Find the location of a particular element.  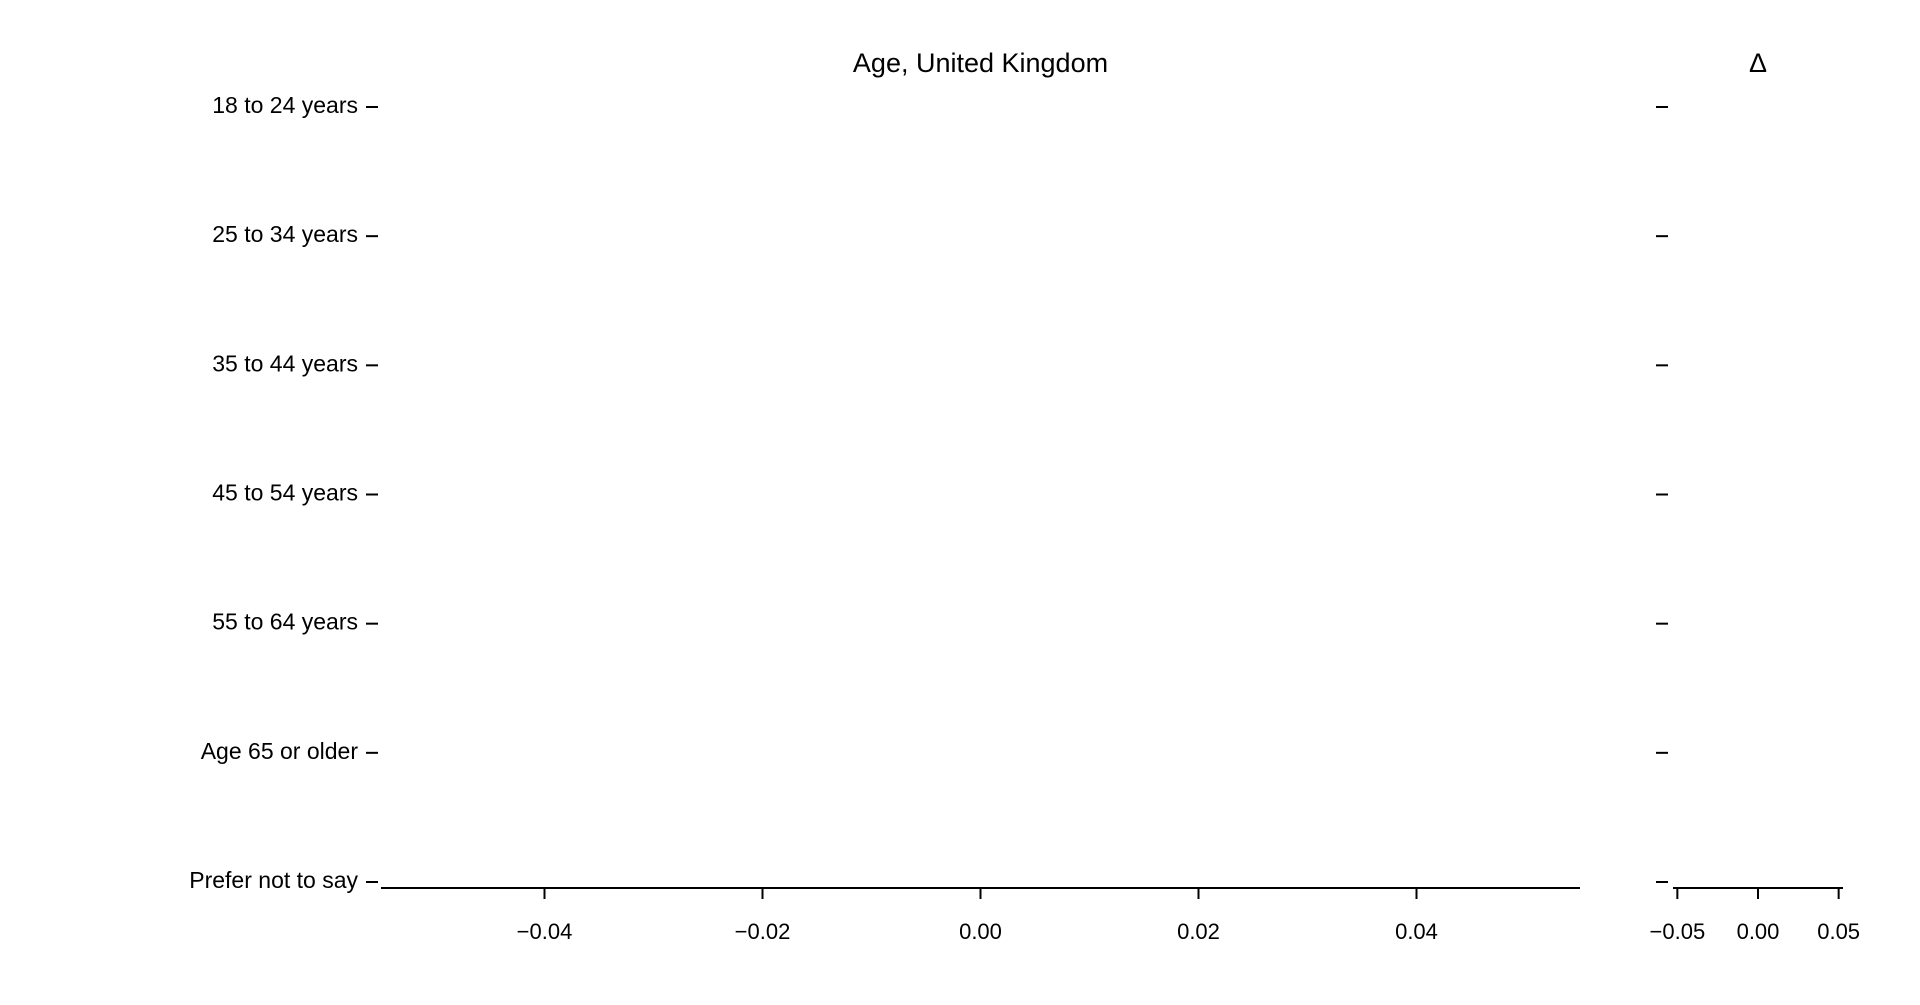

x-tick-label: 0.02 is located at coordinates (1198, 931).